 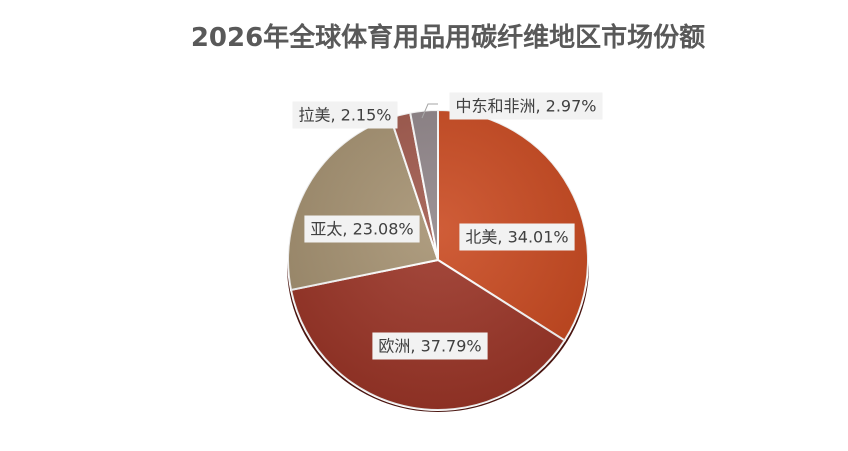 I want to click on leader-line, so click(x=429, y=111).